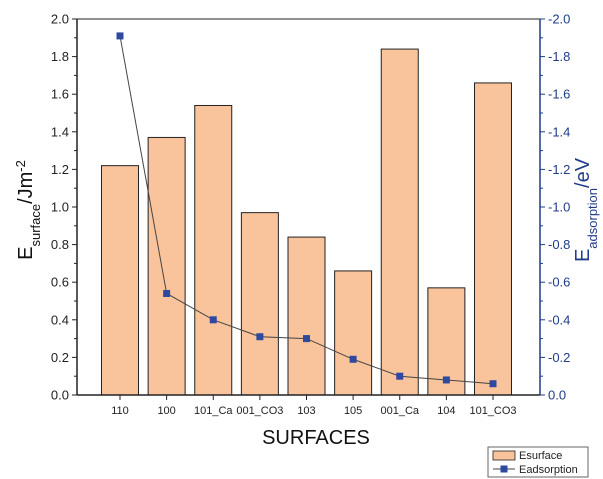 The width and height of the screenshot is (603, 479). I want to click on x-tick-label-100: 100, so click(166, 411).